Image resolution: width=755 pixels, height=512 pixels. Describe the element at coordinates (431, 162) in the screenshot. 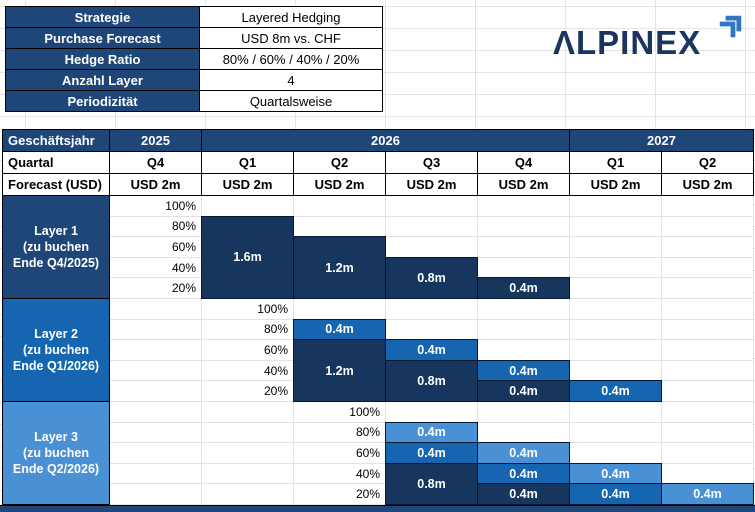

I see `quarter-cell: Q3` at that location.